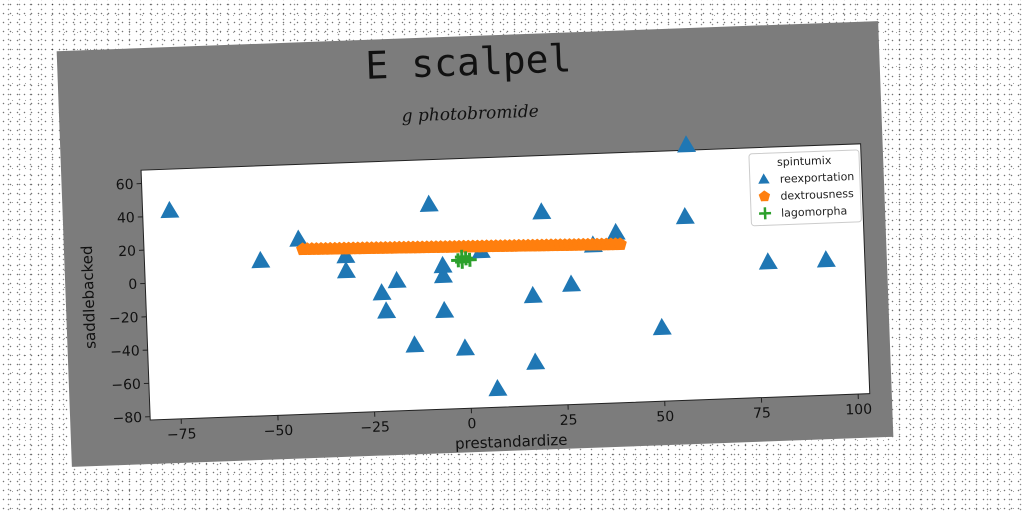 This screenshot has width=1024, height=512. I want to click on y-tick-label: 40, so click(126, 218).